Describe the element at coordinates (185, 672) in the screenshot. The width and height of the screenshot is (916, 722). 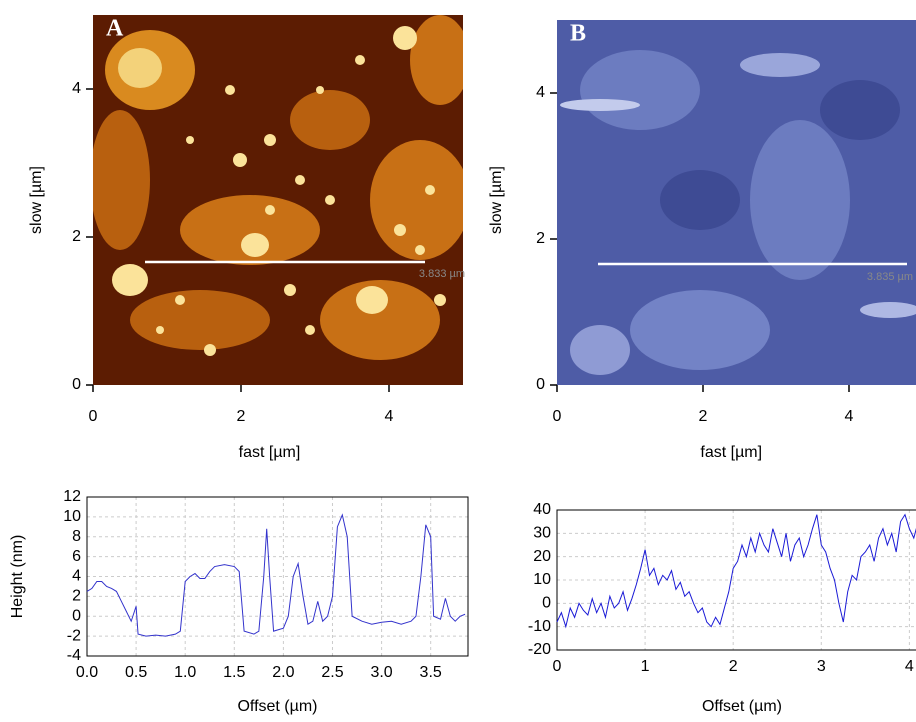
I see `x-tick-label: 1.0` at that location.